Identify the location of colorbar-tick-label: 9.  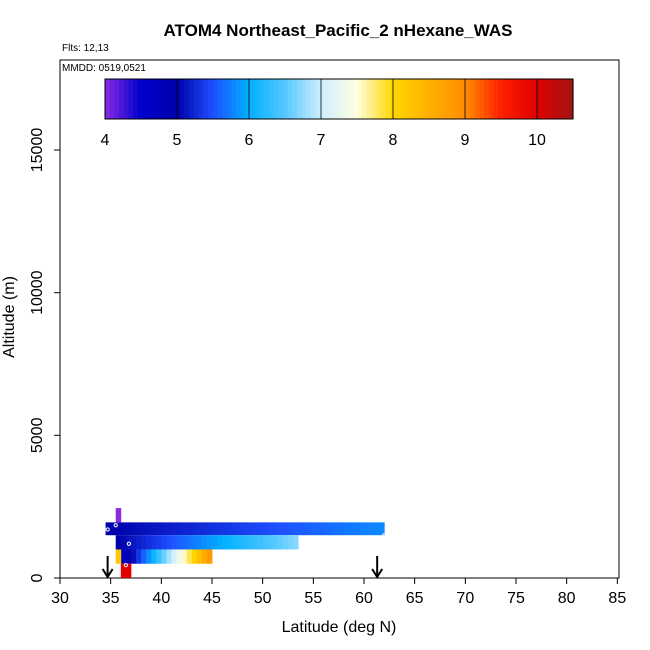
(465, 140).